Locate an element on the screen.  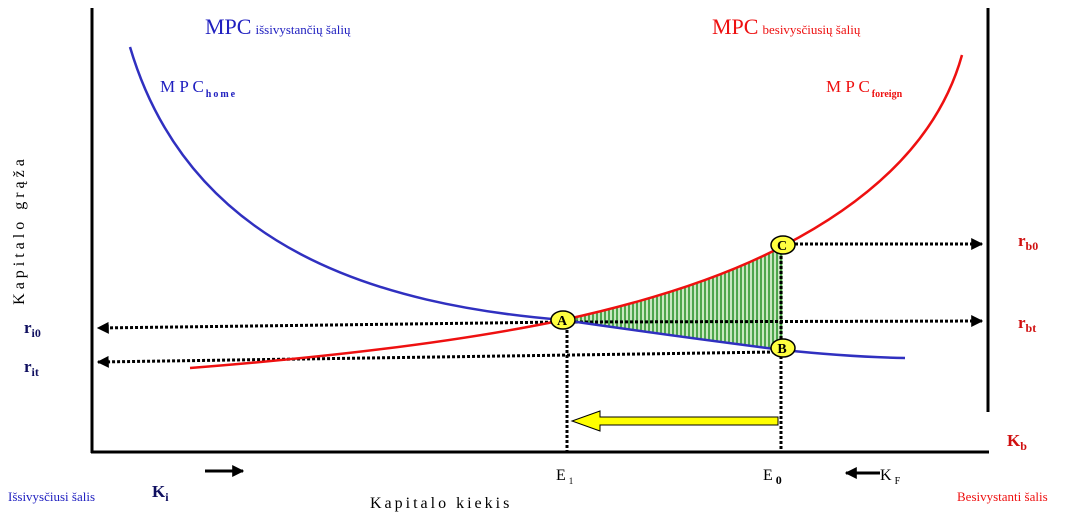
rate-label: rb0 is located at coordinates (1028, 242).